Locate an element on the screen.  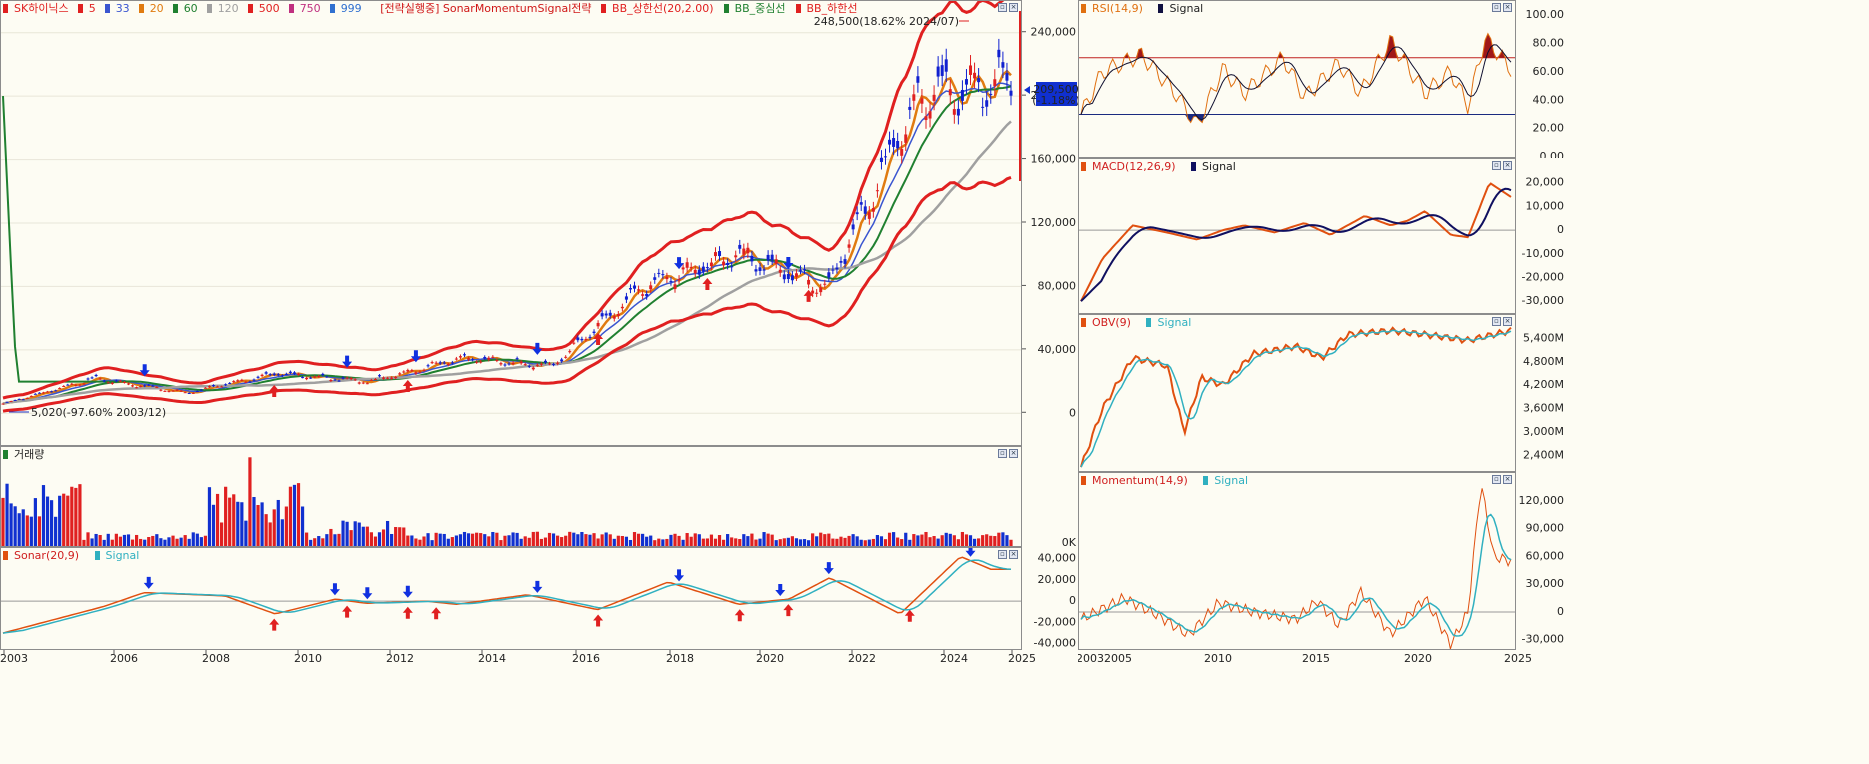
rsi-pane: RSI(14,9) Signal ▫ × is located at coordinates (1297, 79).